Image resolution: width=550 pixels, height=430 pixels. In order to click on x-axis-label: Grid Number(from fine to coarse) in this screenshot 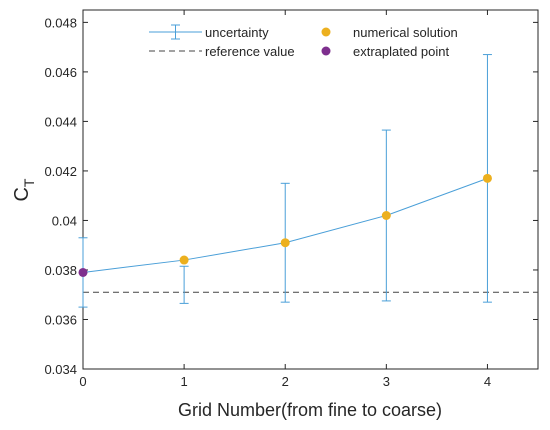, I will do `click(310, 410)`.